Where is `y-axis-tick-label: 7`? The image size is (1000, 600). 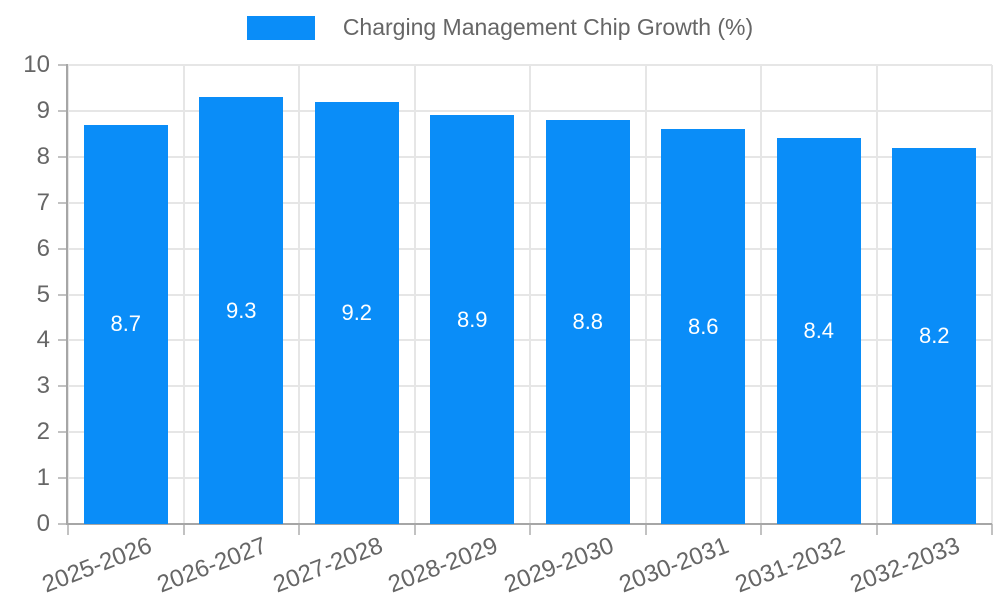 y-axis-tick-label: 7 is located at coordinates (43, 202).